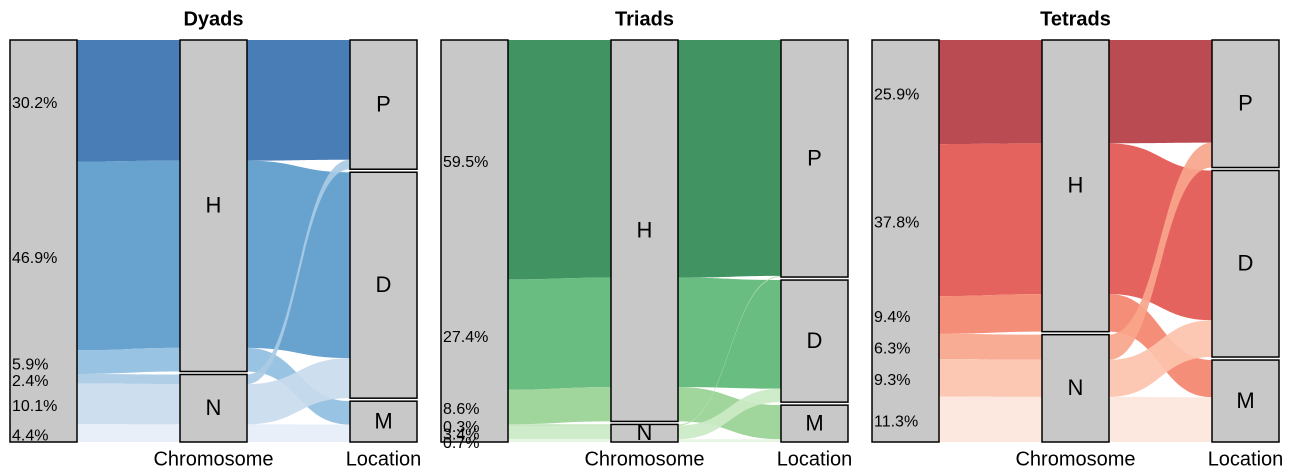  I want to click on flow-label: 25.9%, so click(896, 94).